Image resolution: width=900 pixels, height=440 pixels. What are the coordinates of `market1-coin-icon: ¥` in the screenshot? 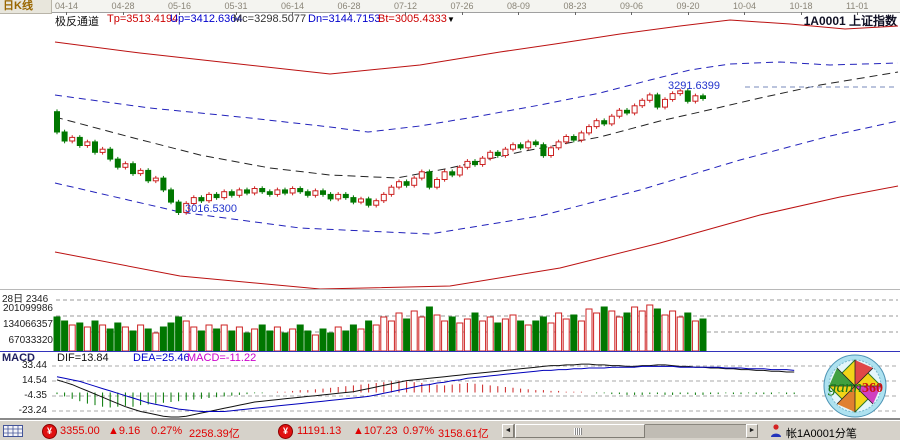 It's located at (49, 431).